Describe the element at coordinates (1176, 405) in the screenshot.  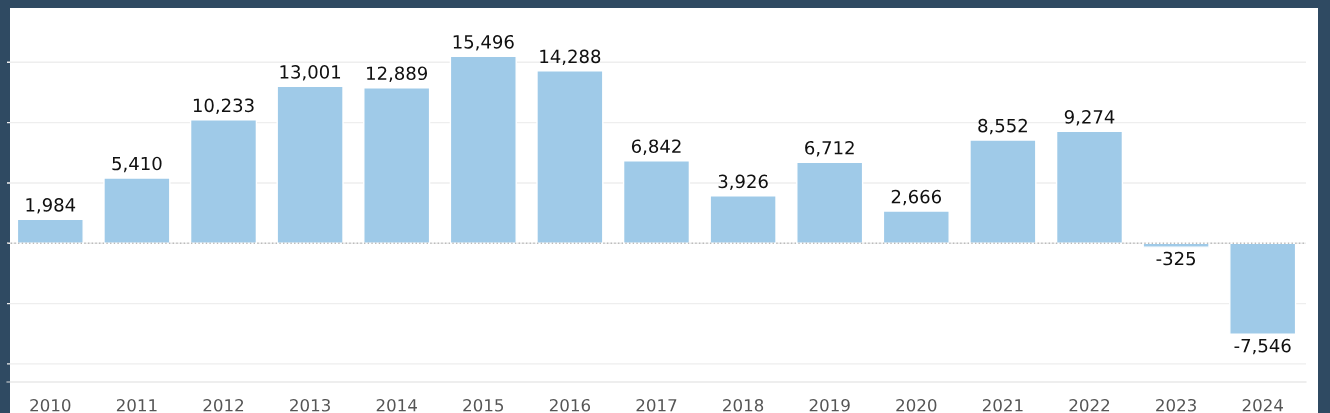
I see `x-tick-label: 2023` at that location.